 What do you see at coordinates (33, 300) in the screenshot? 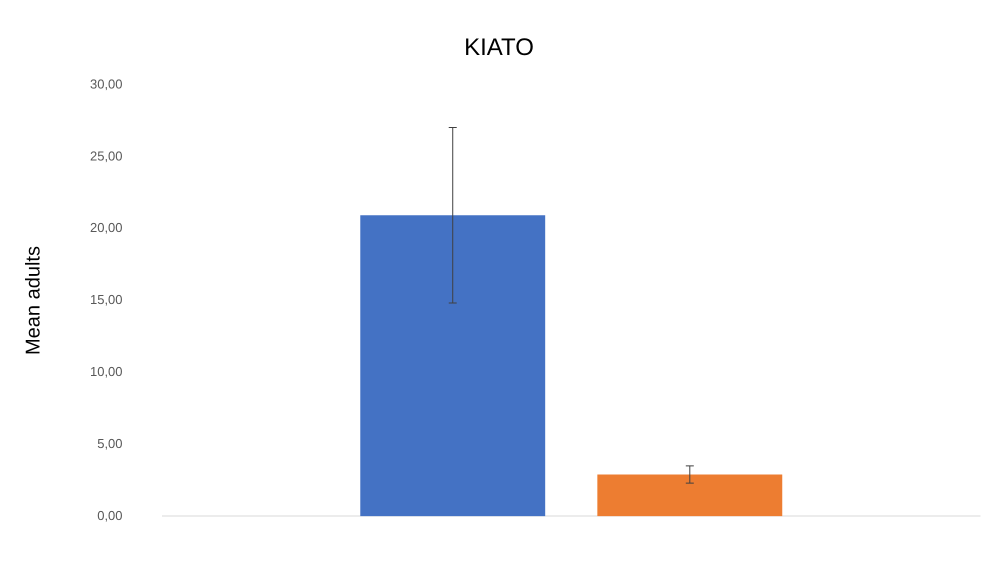
I see `y-axis-title: Mean adults` at bounding box center [33, 300].